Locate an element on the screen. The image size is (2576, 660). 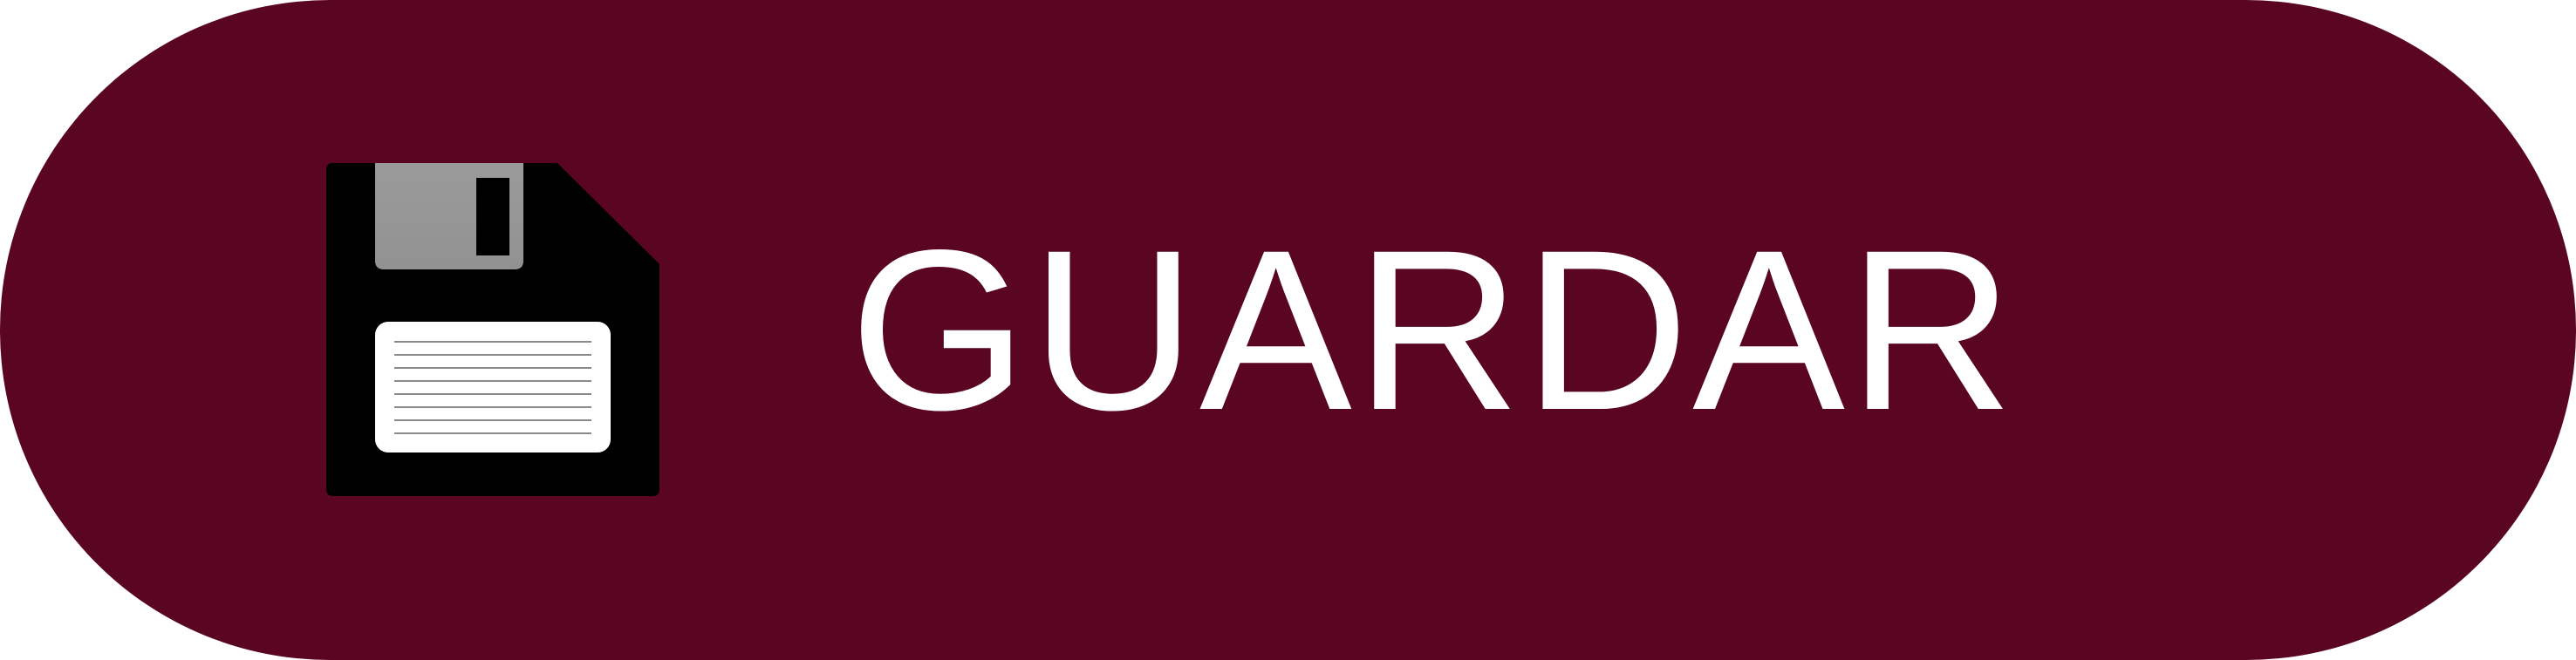
floppy-disk-icon is located at coordinates (492, 329).